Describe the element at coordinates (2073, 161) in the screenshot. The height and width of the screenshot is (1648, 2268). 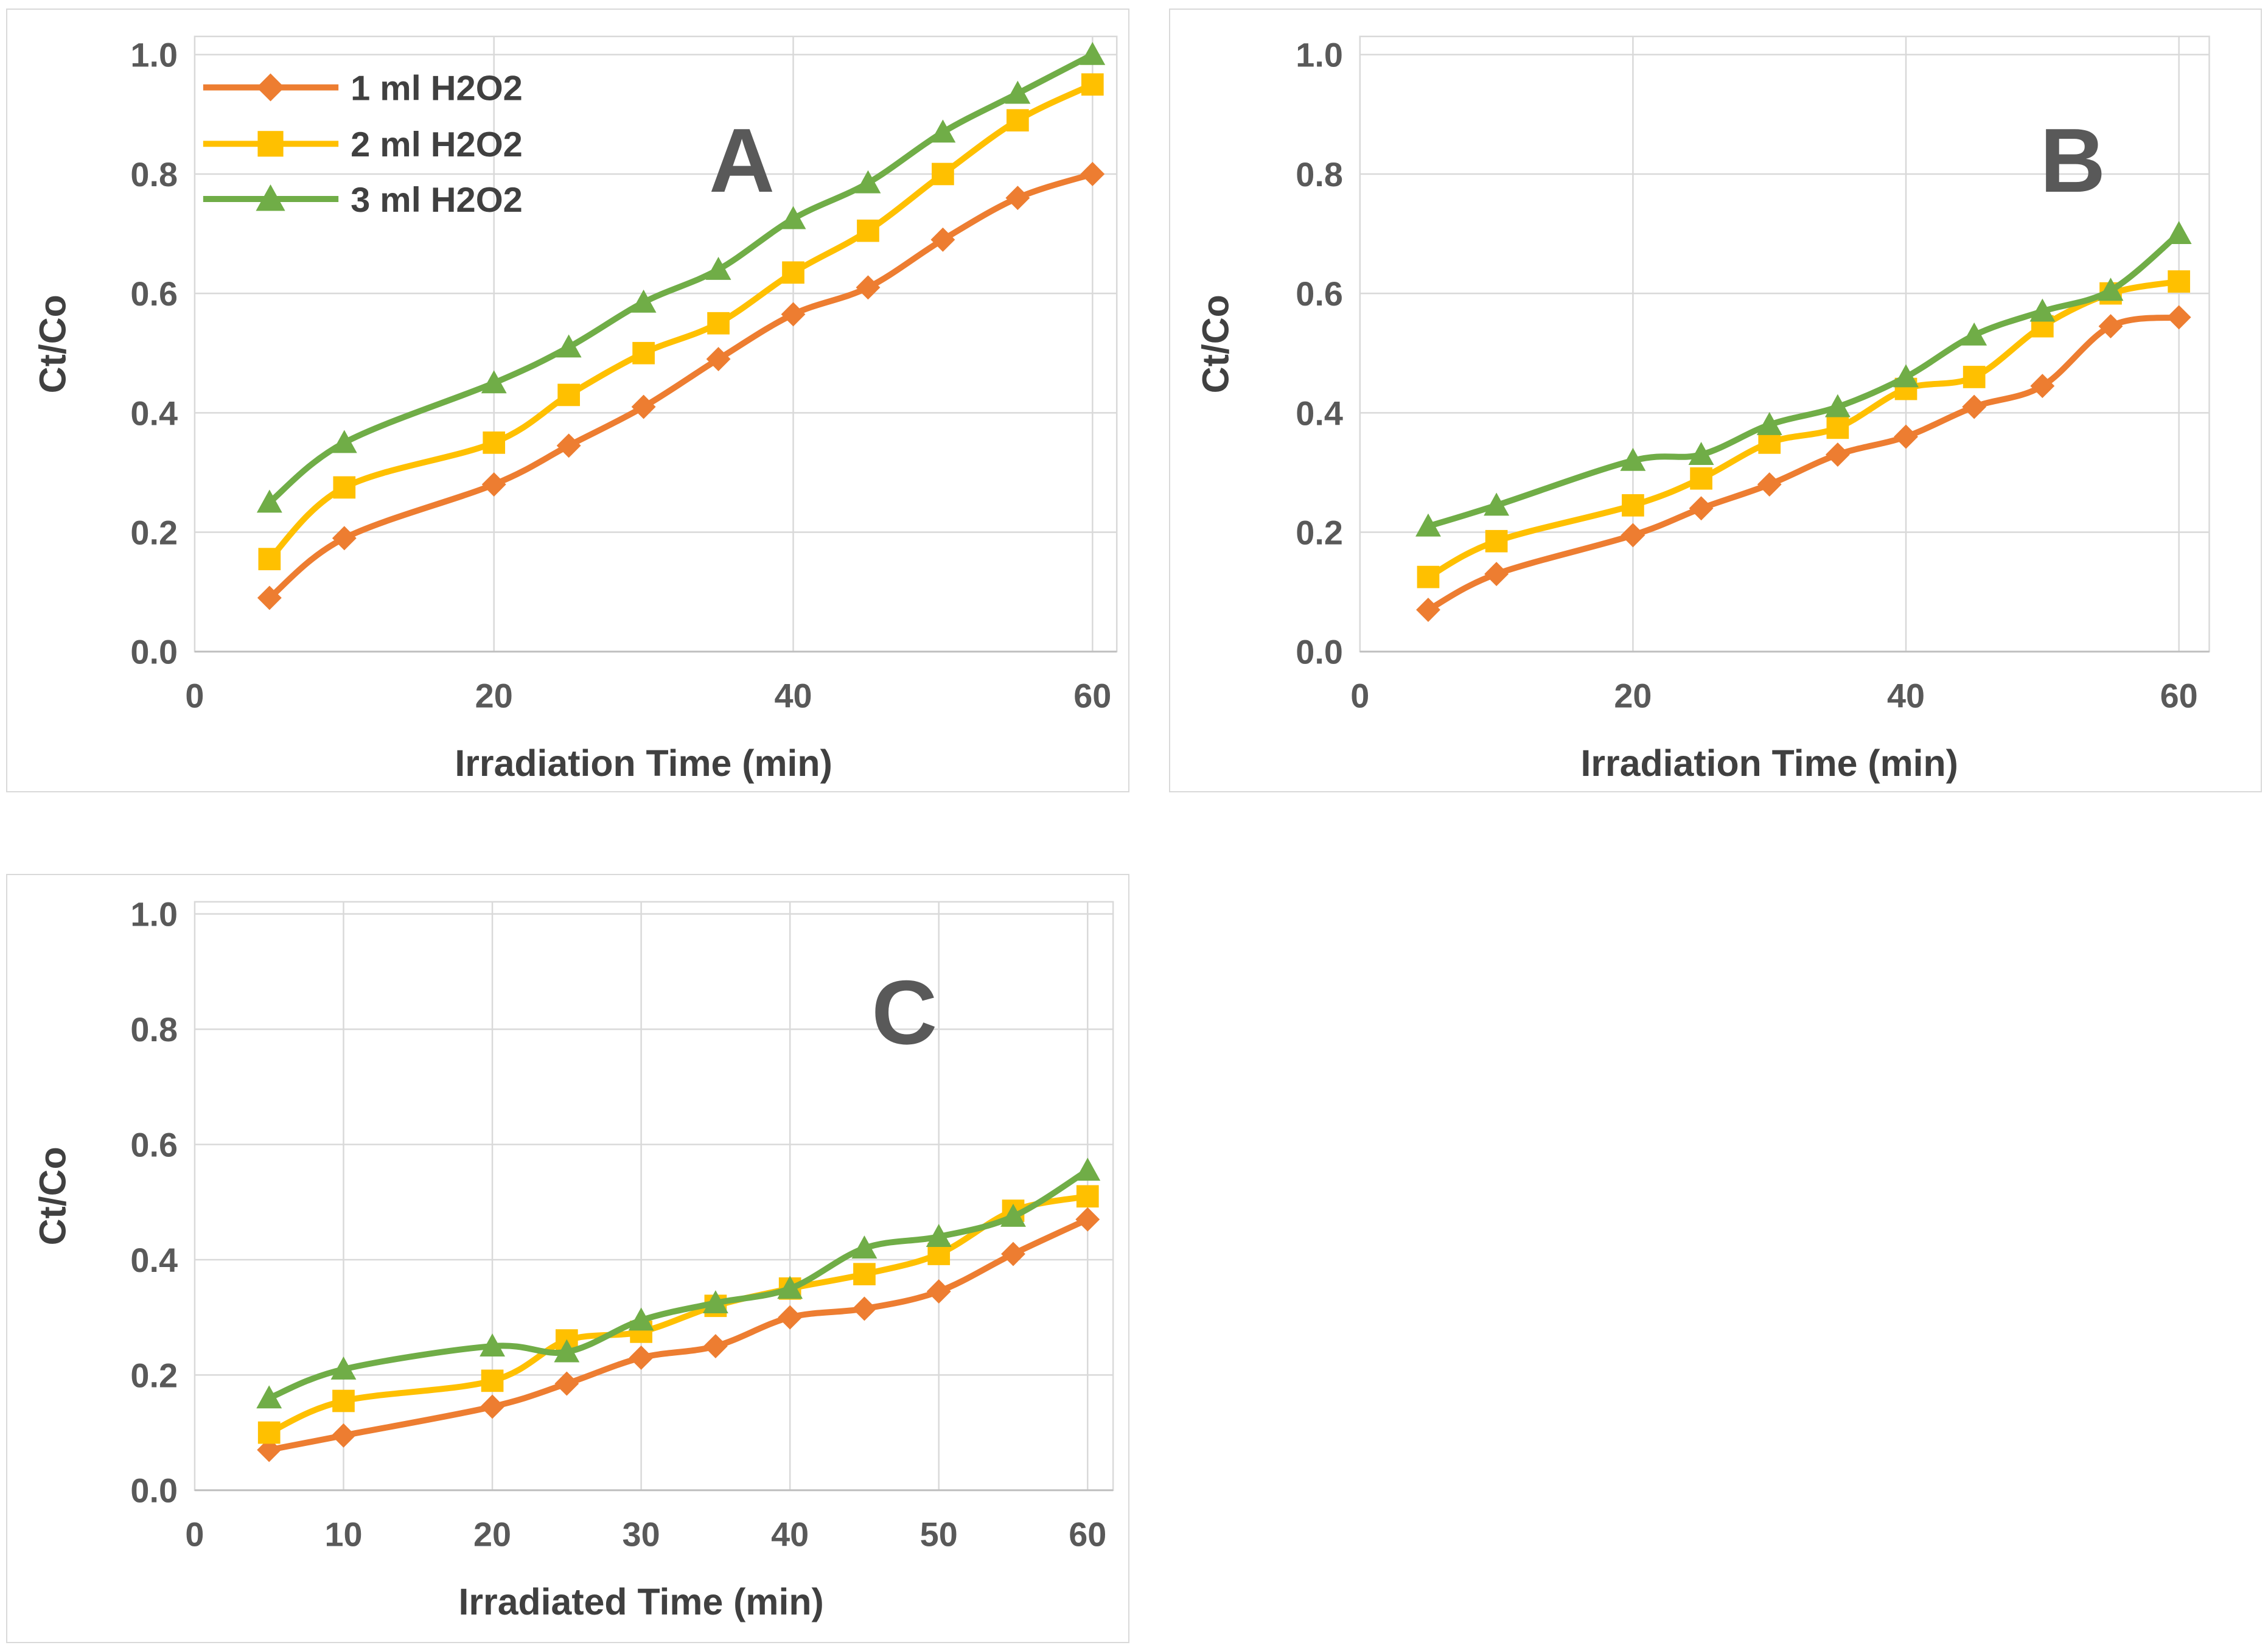
I see `panel-letter: B` at that location.